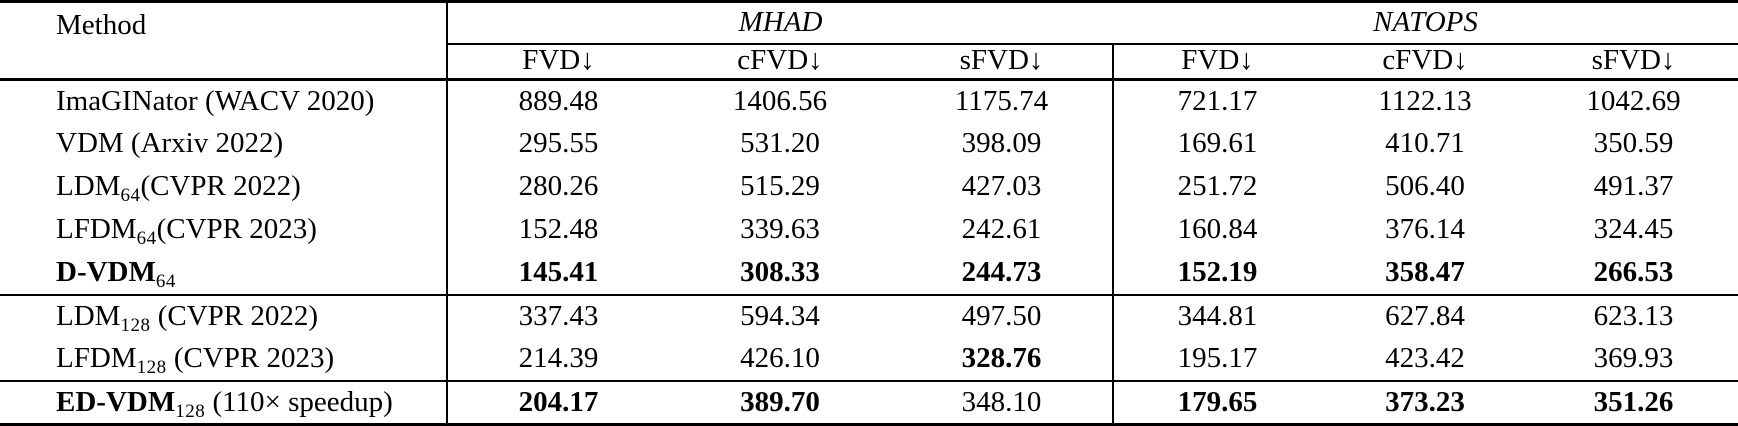 The width and height of the screenshot is (1738, 426). I want to click on value-cell: 623.13, so click(1633, 316).